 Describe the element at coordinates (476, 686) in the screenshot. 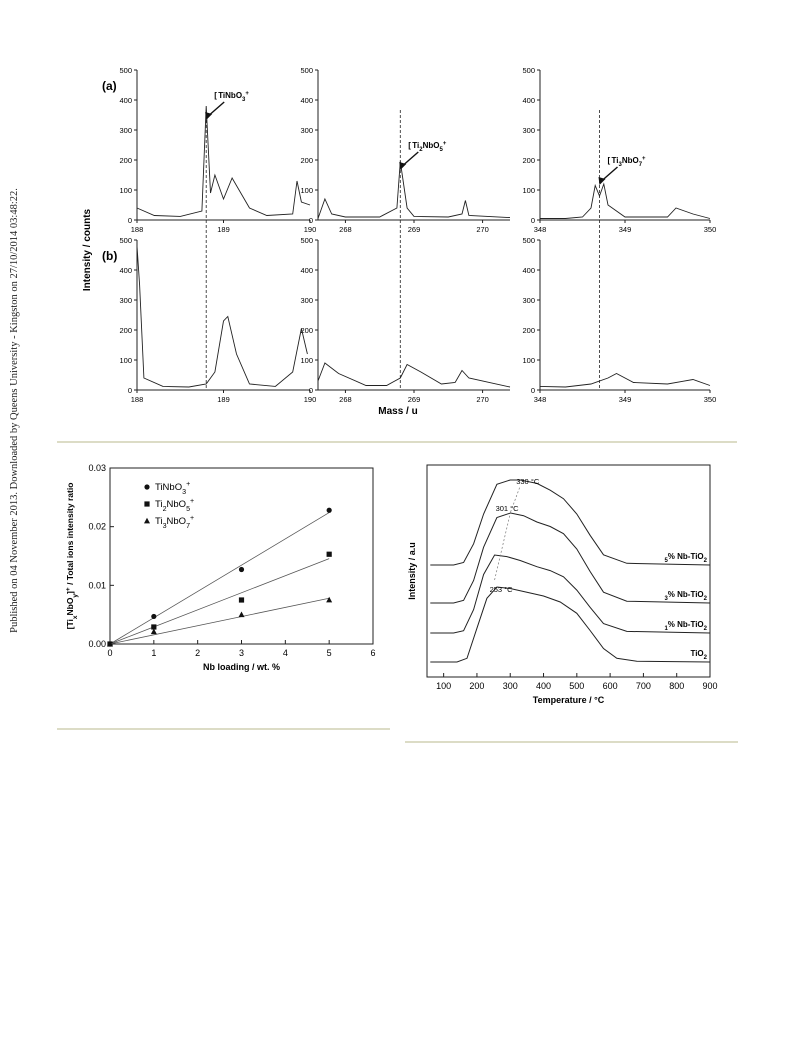

I see `x-tick-label: 200` at that location.